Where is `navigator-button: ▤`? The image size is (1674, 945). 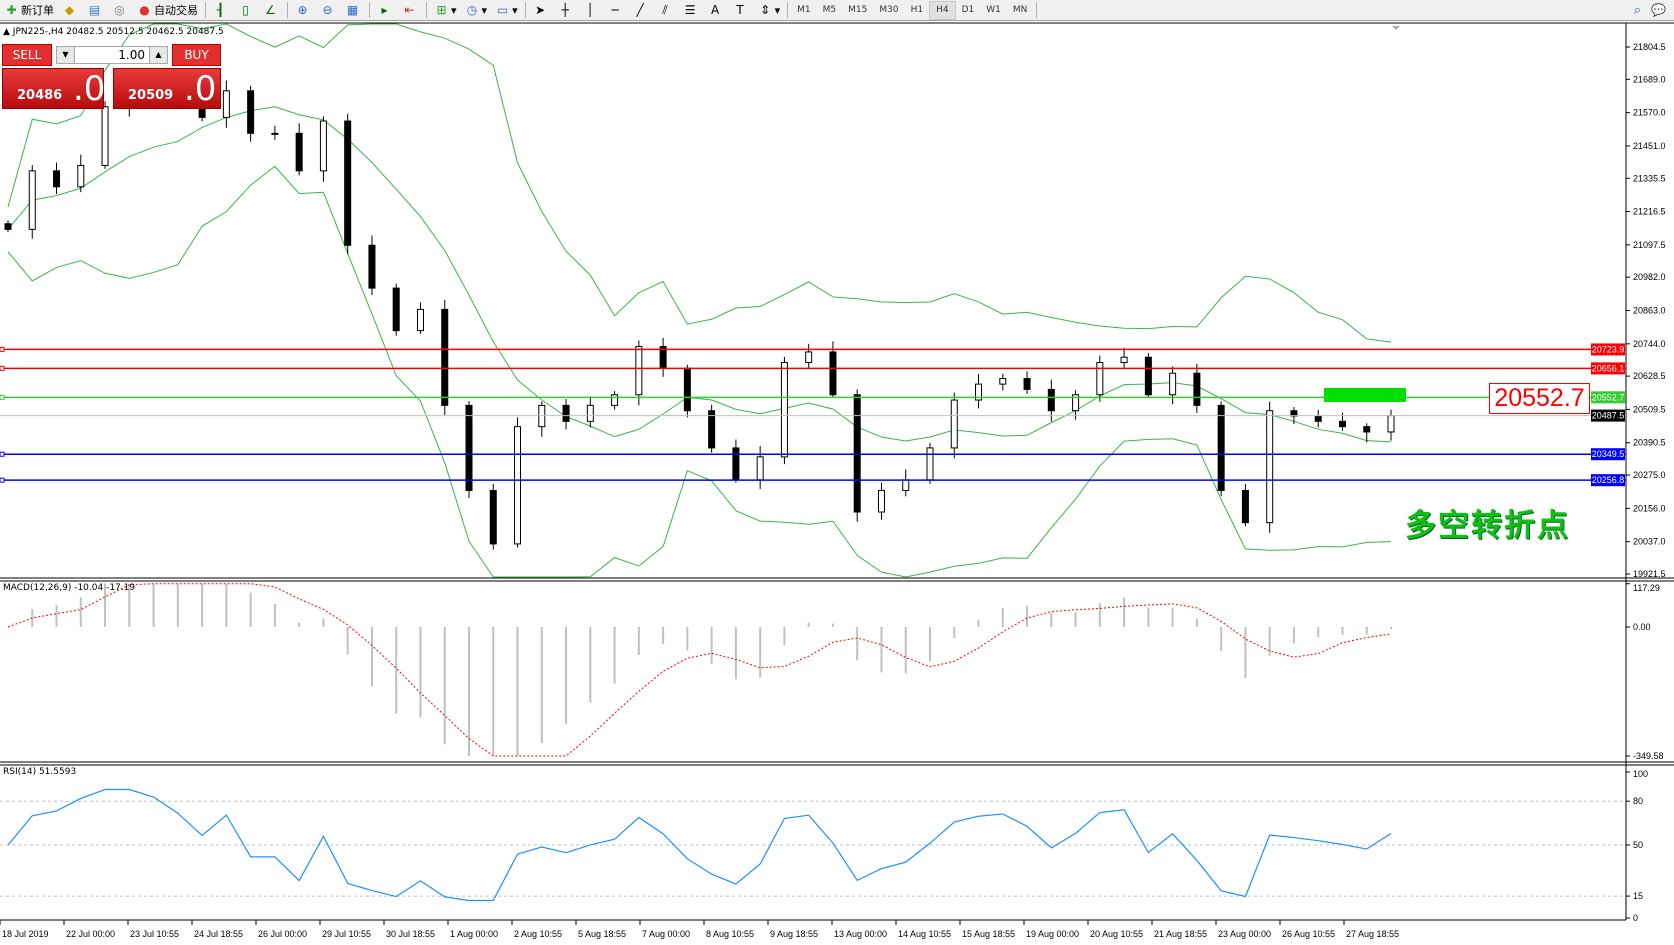
navigator-button: ▤ is located at coordinates (95, 10).